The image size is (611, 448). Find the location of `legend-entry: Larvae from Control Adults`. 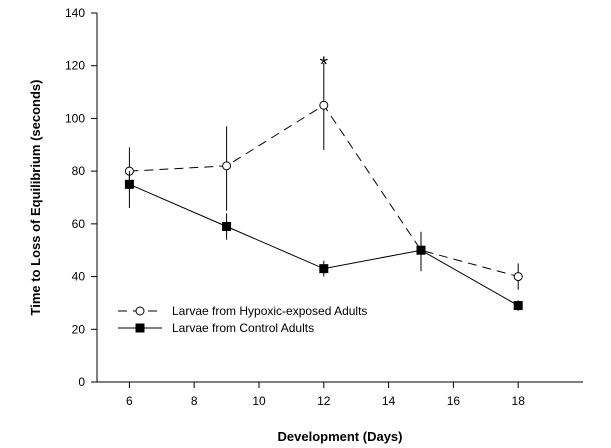

legend-entry: Larvae from Control Adults is located at coordinates (216, 328).